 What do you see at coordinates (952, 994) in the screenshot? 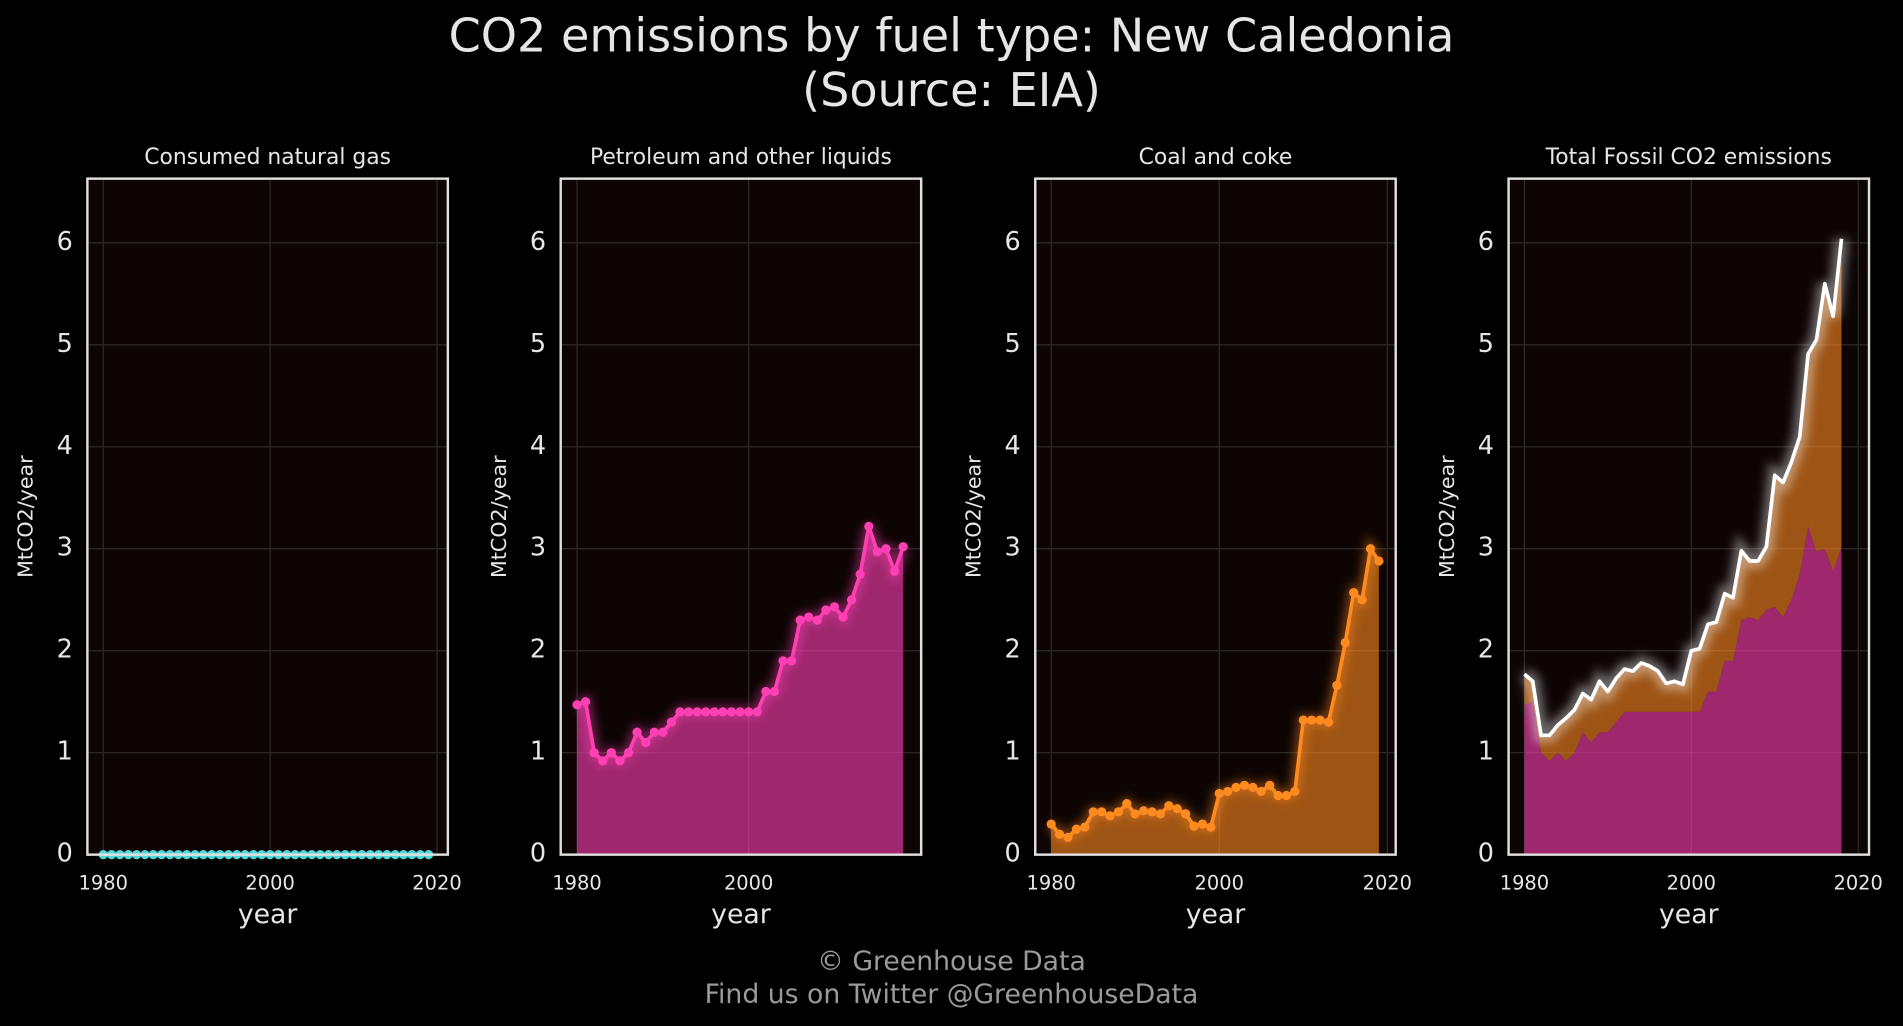
I see `footer-twitter: Find us on Twitter @GreenhouseData` at bounding box center [952, 994].